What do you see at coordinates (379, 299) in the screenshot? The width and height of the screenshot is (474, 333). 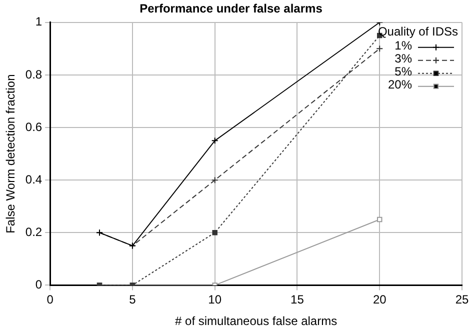 I see `x-tick-label: 20` at bounding box center [379, 299].